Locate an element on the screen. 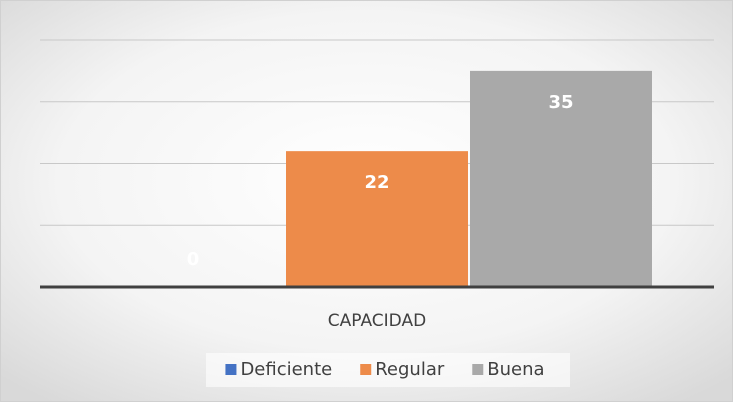  data-label: 35 is located at coordinates (560, 102).